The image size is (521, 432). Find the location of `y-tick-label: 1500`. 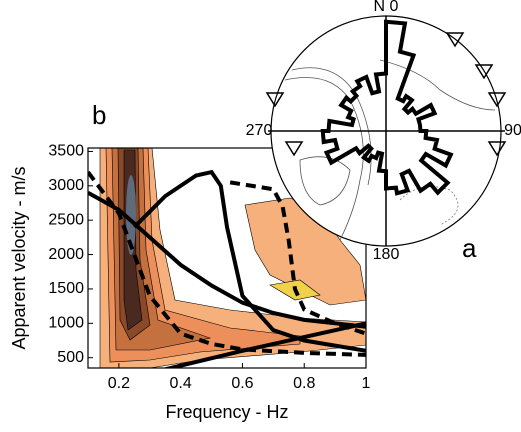

y-tick-label: 1500 is located at coordinates (66, 288).